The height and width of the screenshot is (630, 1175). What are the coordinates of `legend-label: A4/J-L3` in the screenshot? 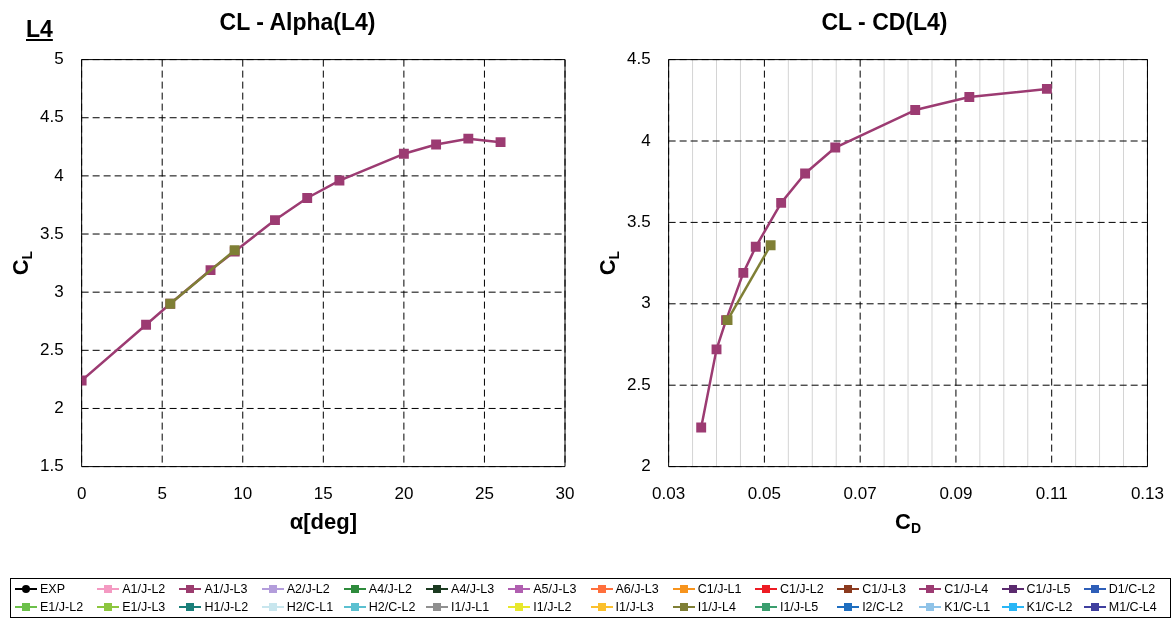 It's located at (473, 589).